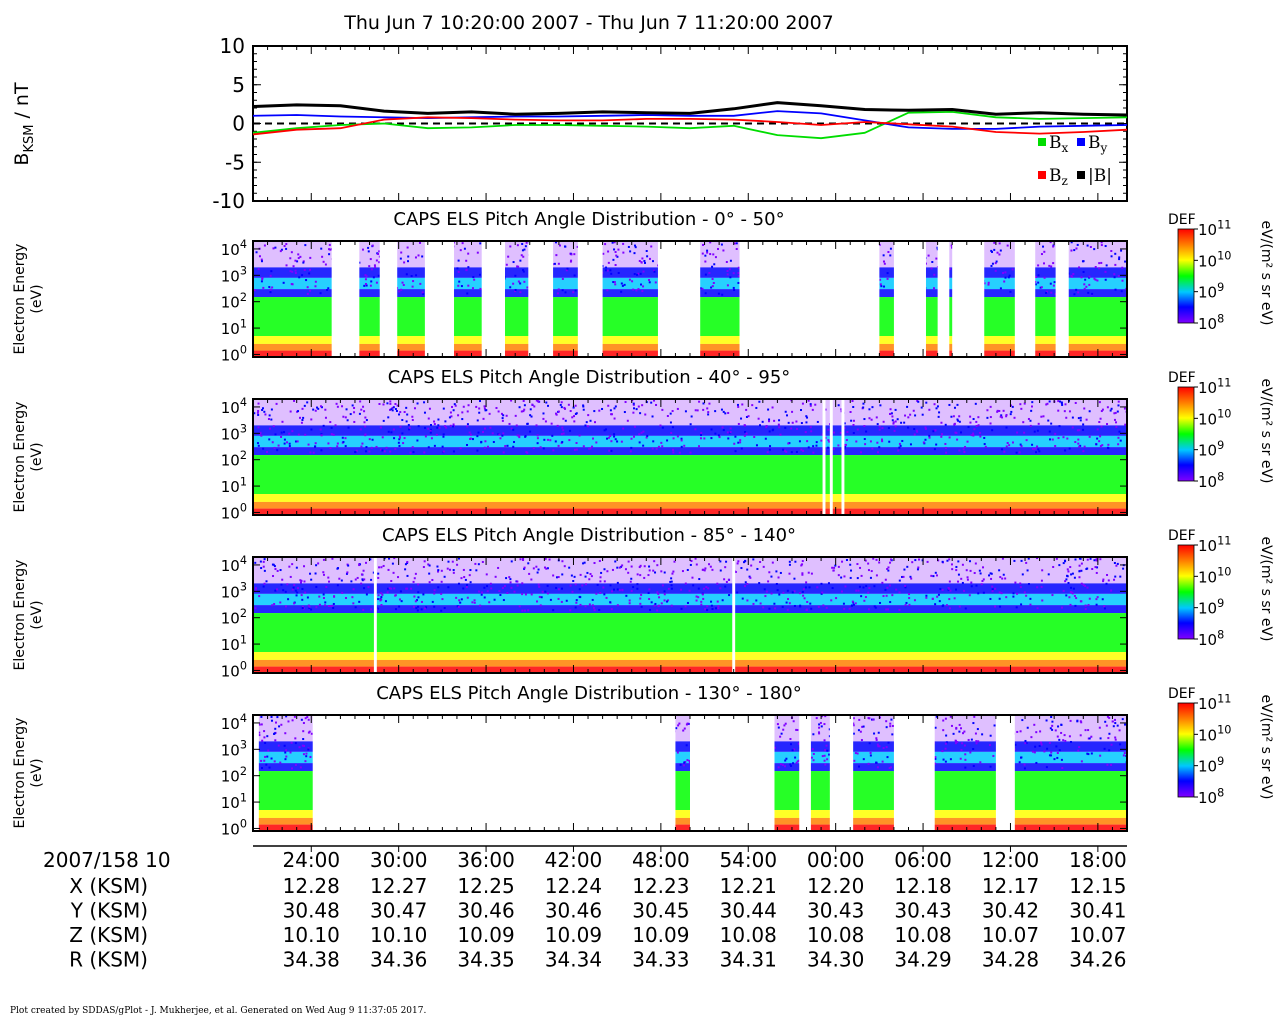  Describe the element at coordinates (109, 911) in the screenshot. I see `ephemeris-label: Y (KSM)` at that location.